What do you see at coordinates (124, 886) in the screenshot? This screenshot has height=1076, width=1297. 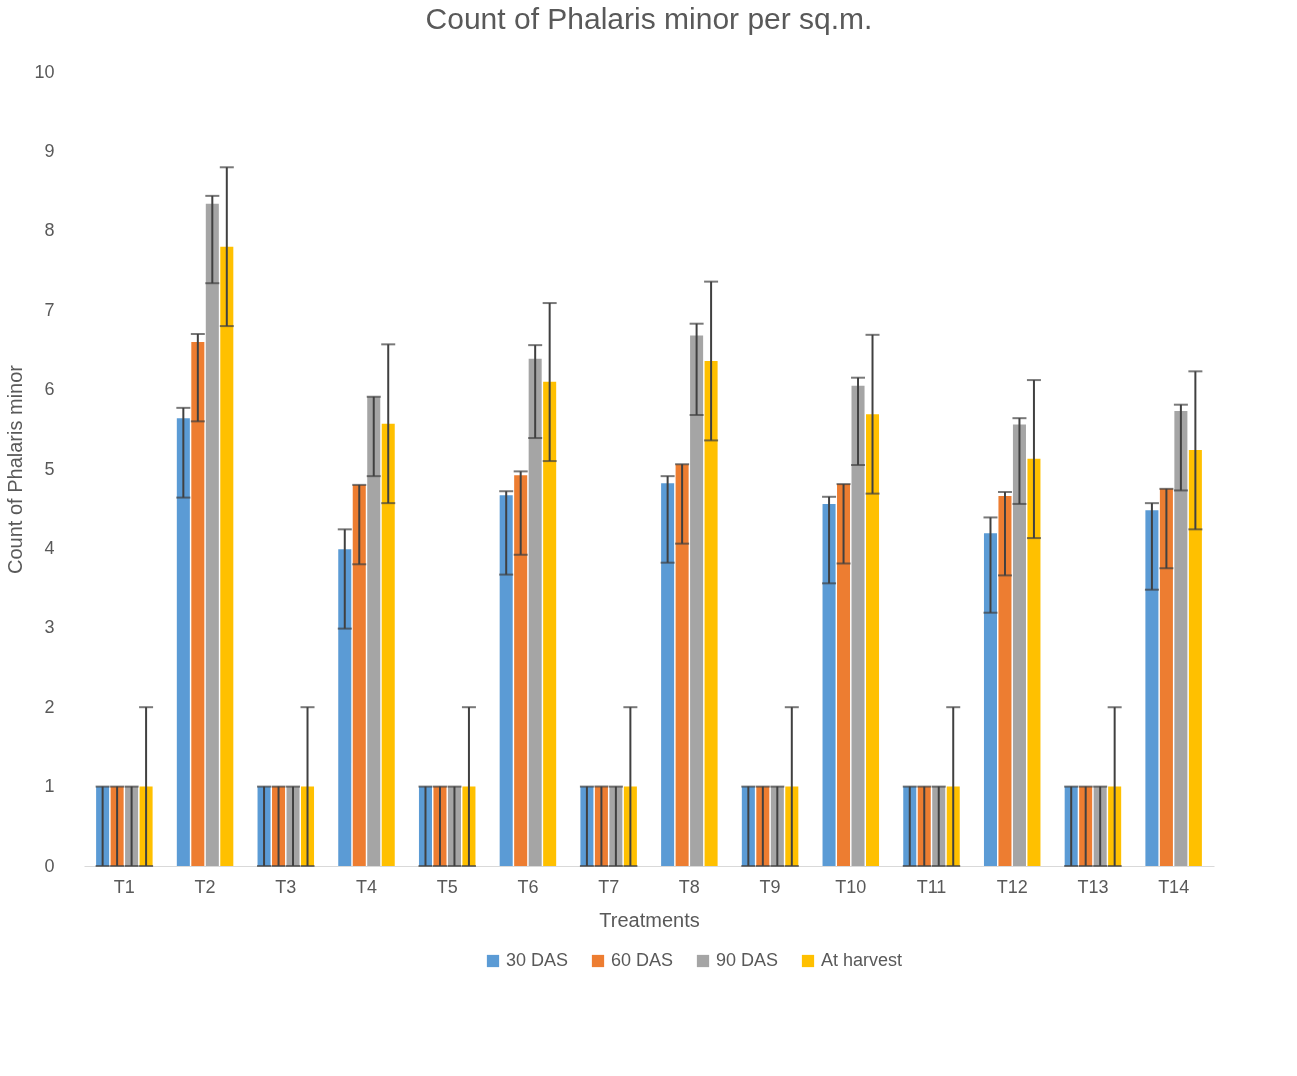 I see `x-tick-label: T1` at bounding box center [124, 886].